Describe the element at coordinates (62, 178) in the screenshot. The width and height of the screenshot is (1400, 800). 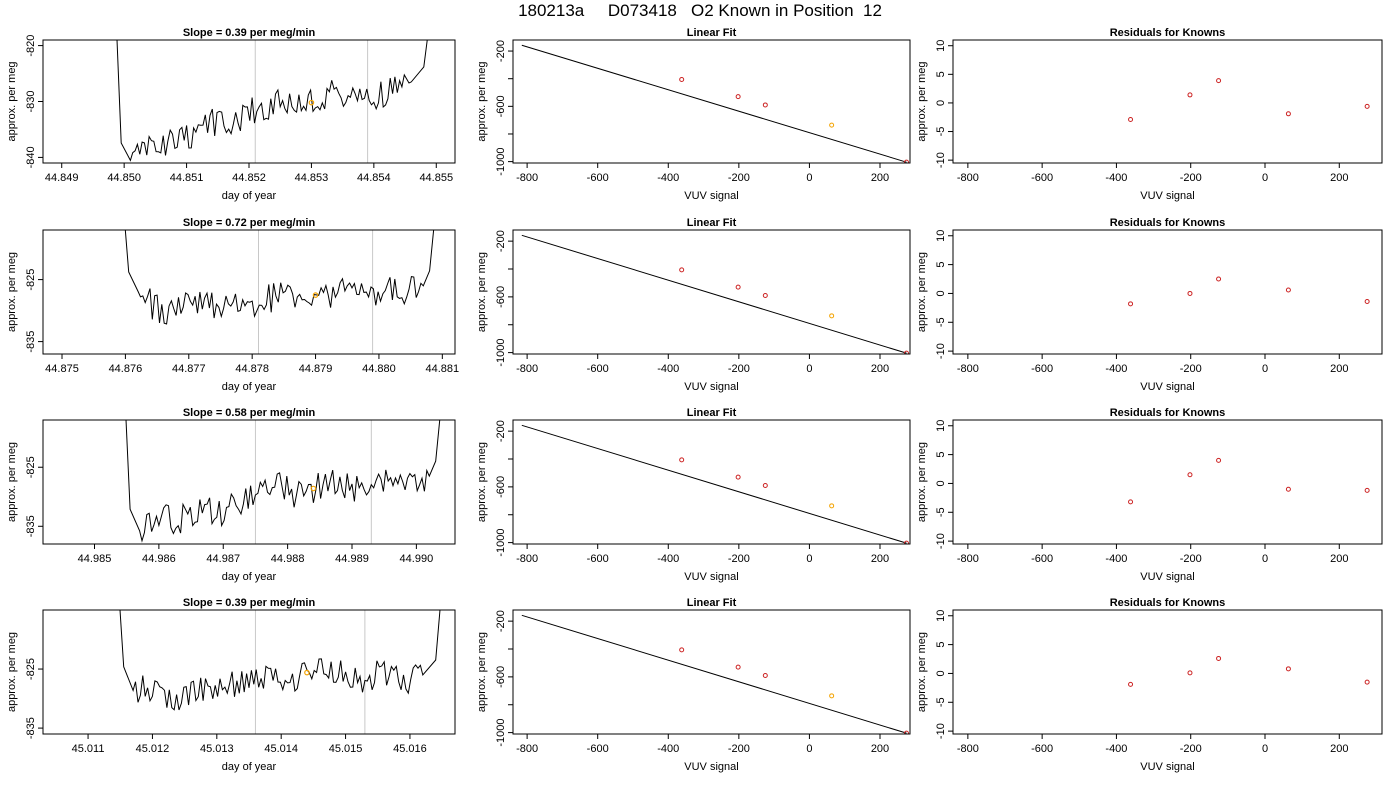
I see `x-tick-label: 44.849` at that location.